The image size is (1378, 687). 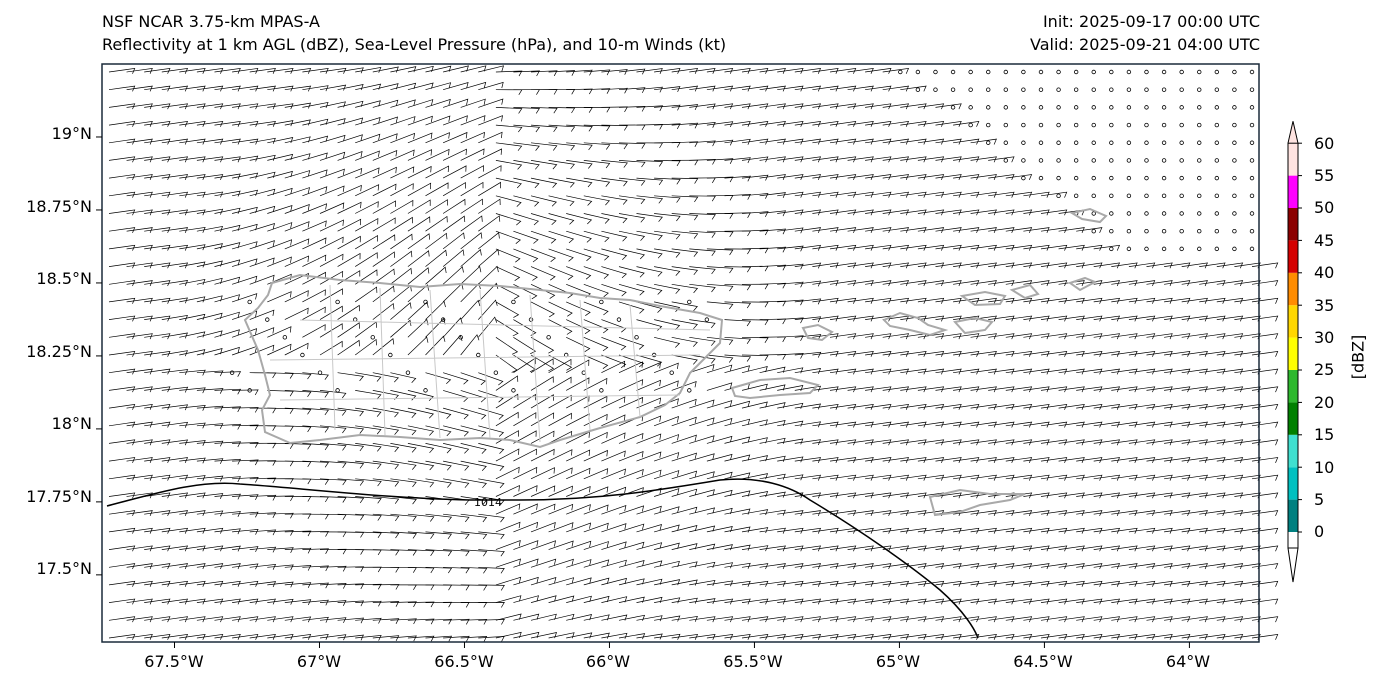 I want to click on colorbar-outline, so click(x=1293, y=345).